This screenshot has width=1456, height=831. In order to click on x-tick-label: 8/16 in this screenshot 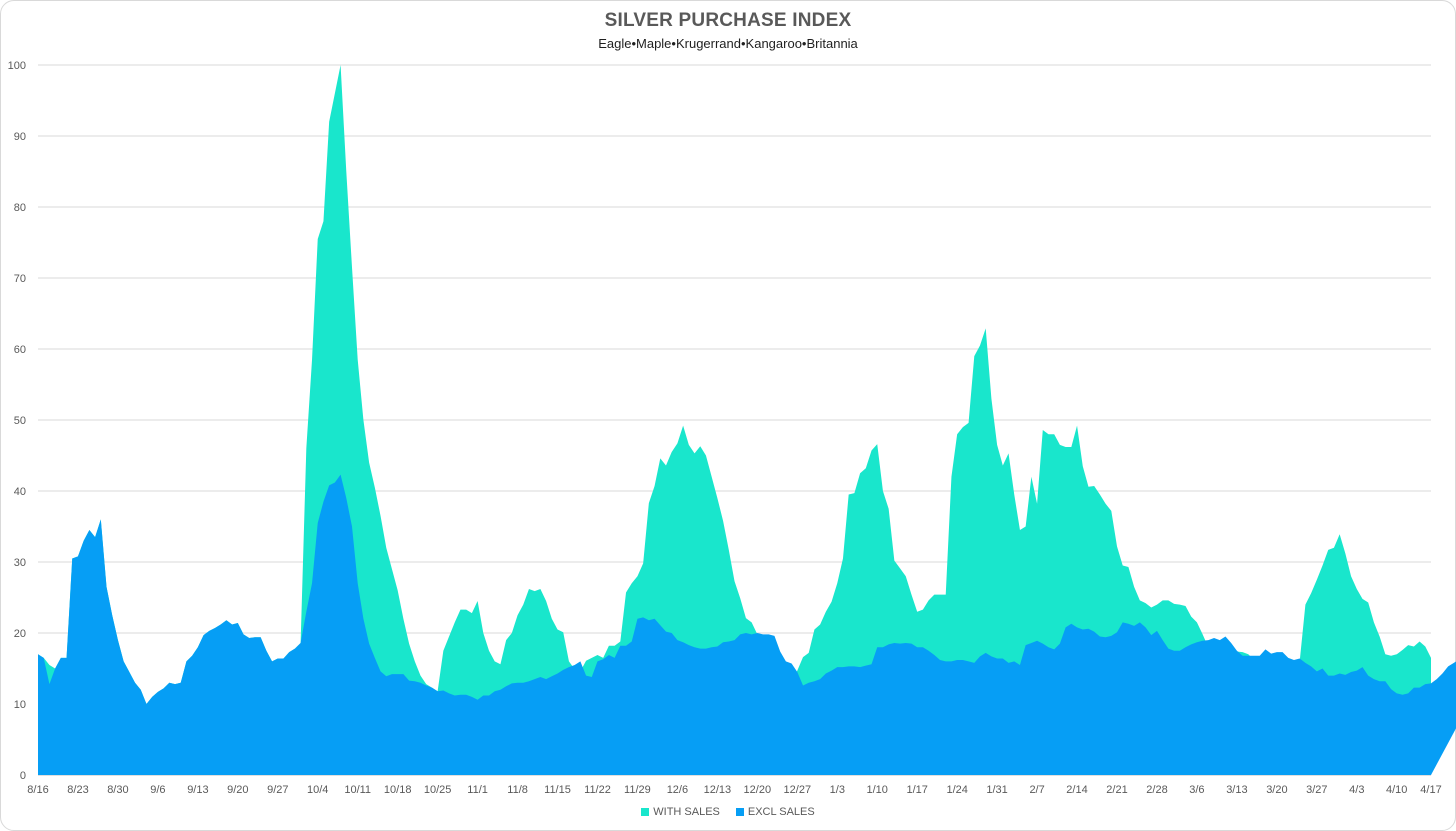, I will do `click(37, 790)`.